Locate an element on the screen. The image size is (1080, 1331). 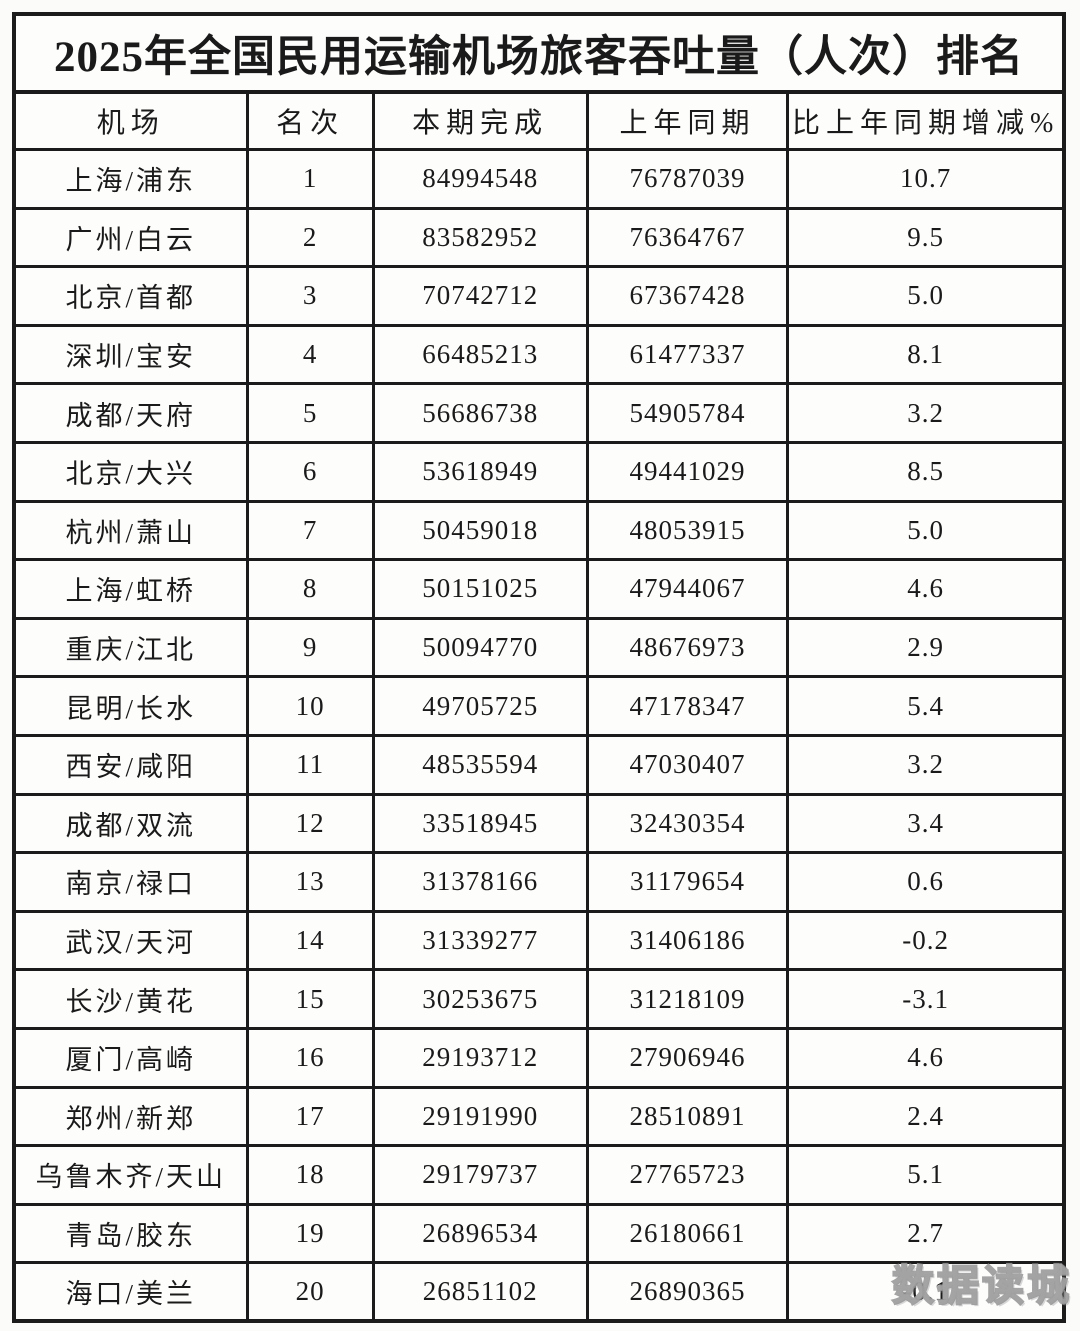
cell-rank: 20 is located at coordinates (310, 1292).